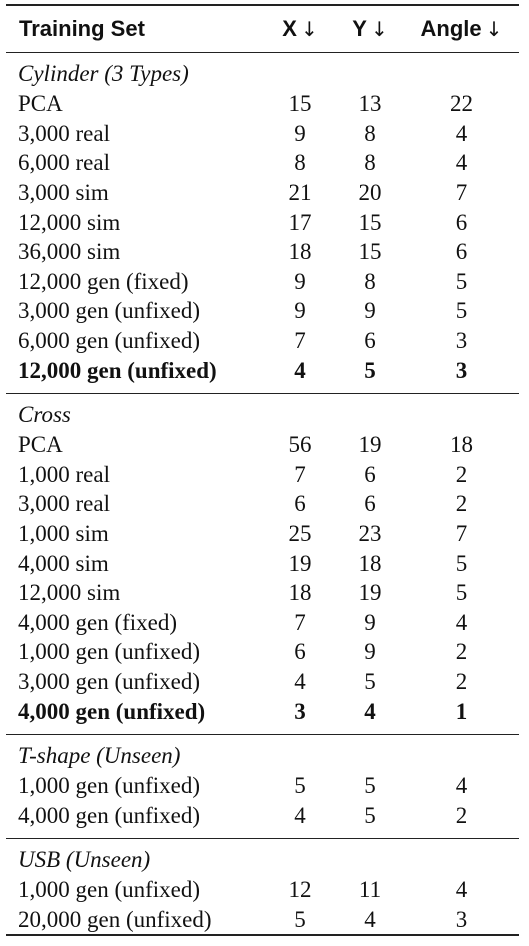 This screenshot has width=529, height=946. I want to click on table-row: 36,000 sim 18 15 6, so click(262, 252).